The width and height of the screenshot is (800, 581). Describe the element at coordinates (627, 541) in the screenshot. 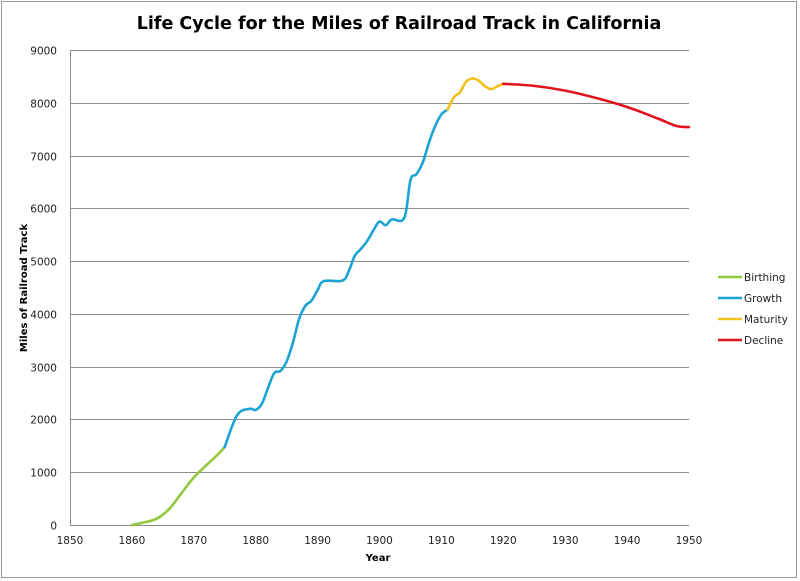

I see `x-tick-label: 1940` at that location.